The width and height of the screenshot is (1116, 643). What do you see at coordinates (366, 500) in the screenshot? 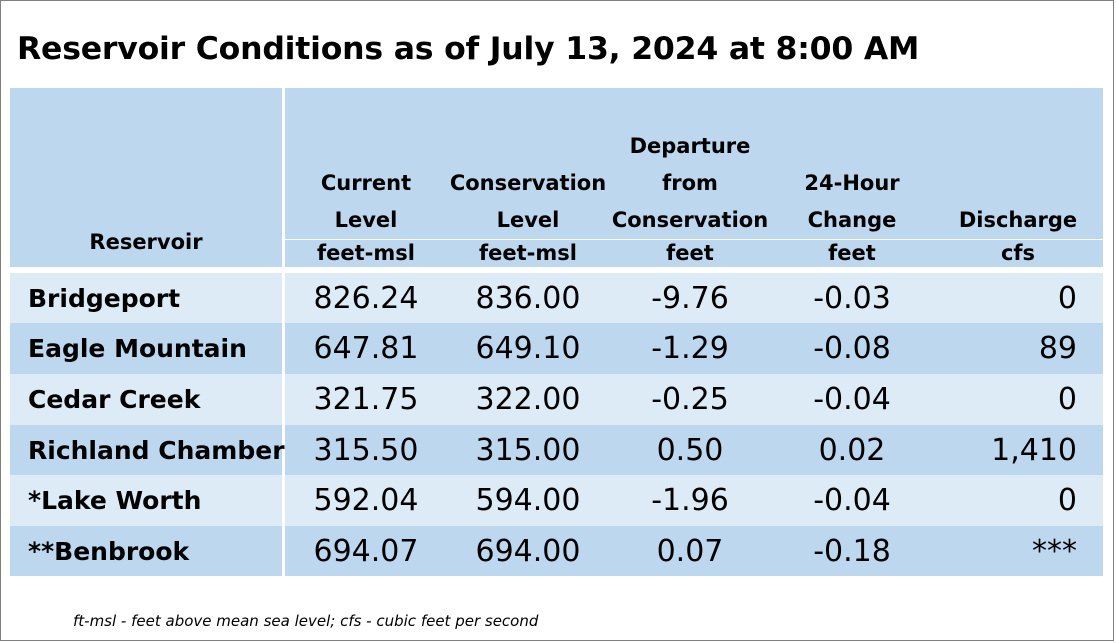
I see `current-level-value: 592.04` at bounding box center [366, 500].